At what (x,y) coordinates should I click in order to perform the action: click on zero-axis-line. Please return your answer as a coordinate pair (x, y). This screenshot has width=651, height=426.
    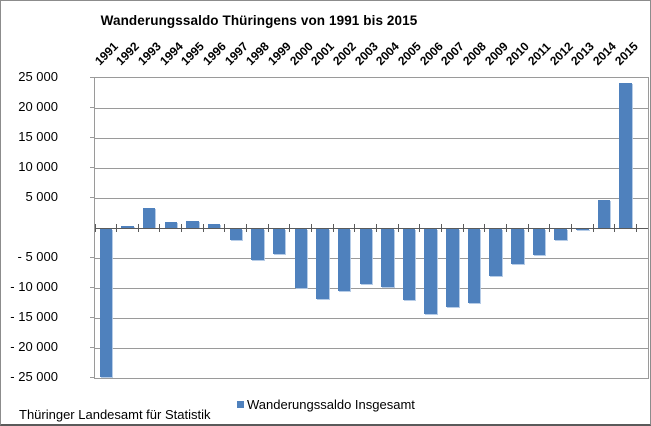
    Looking at the image, I should click on (371, 228).